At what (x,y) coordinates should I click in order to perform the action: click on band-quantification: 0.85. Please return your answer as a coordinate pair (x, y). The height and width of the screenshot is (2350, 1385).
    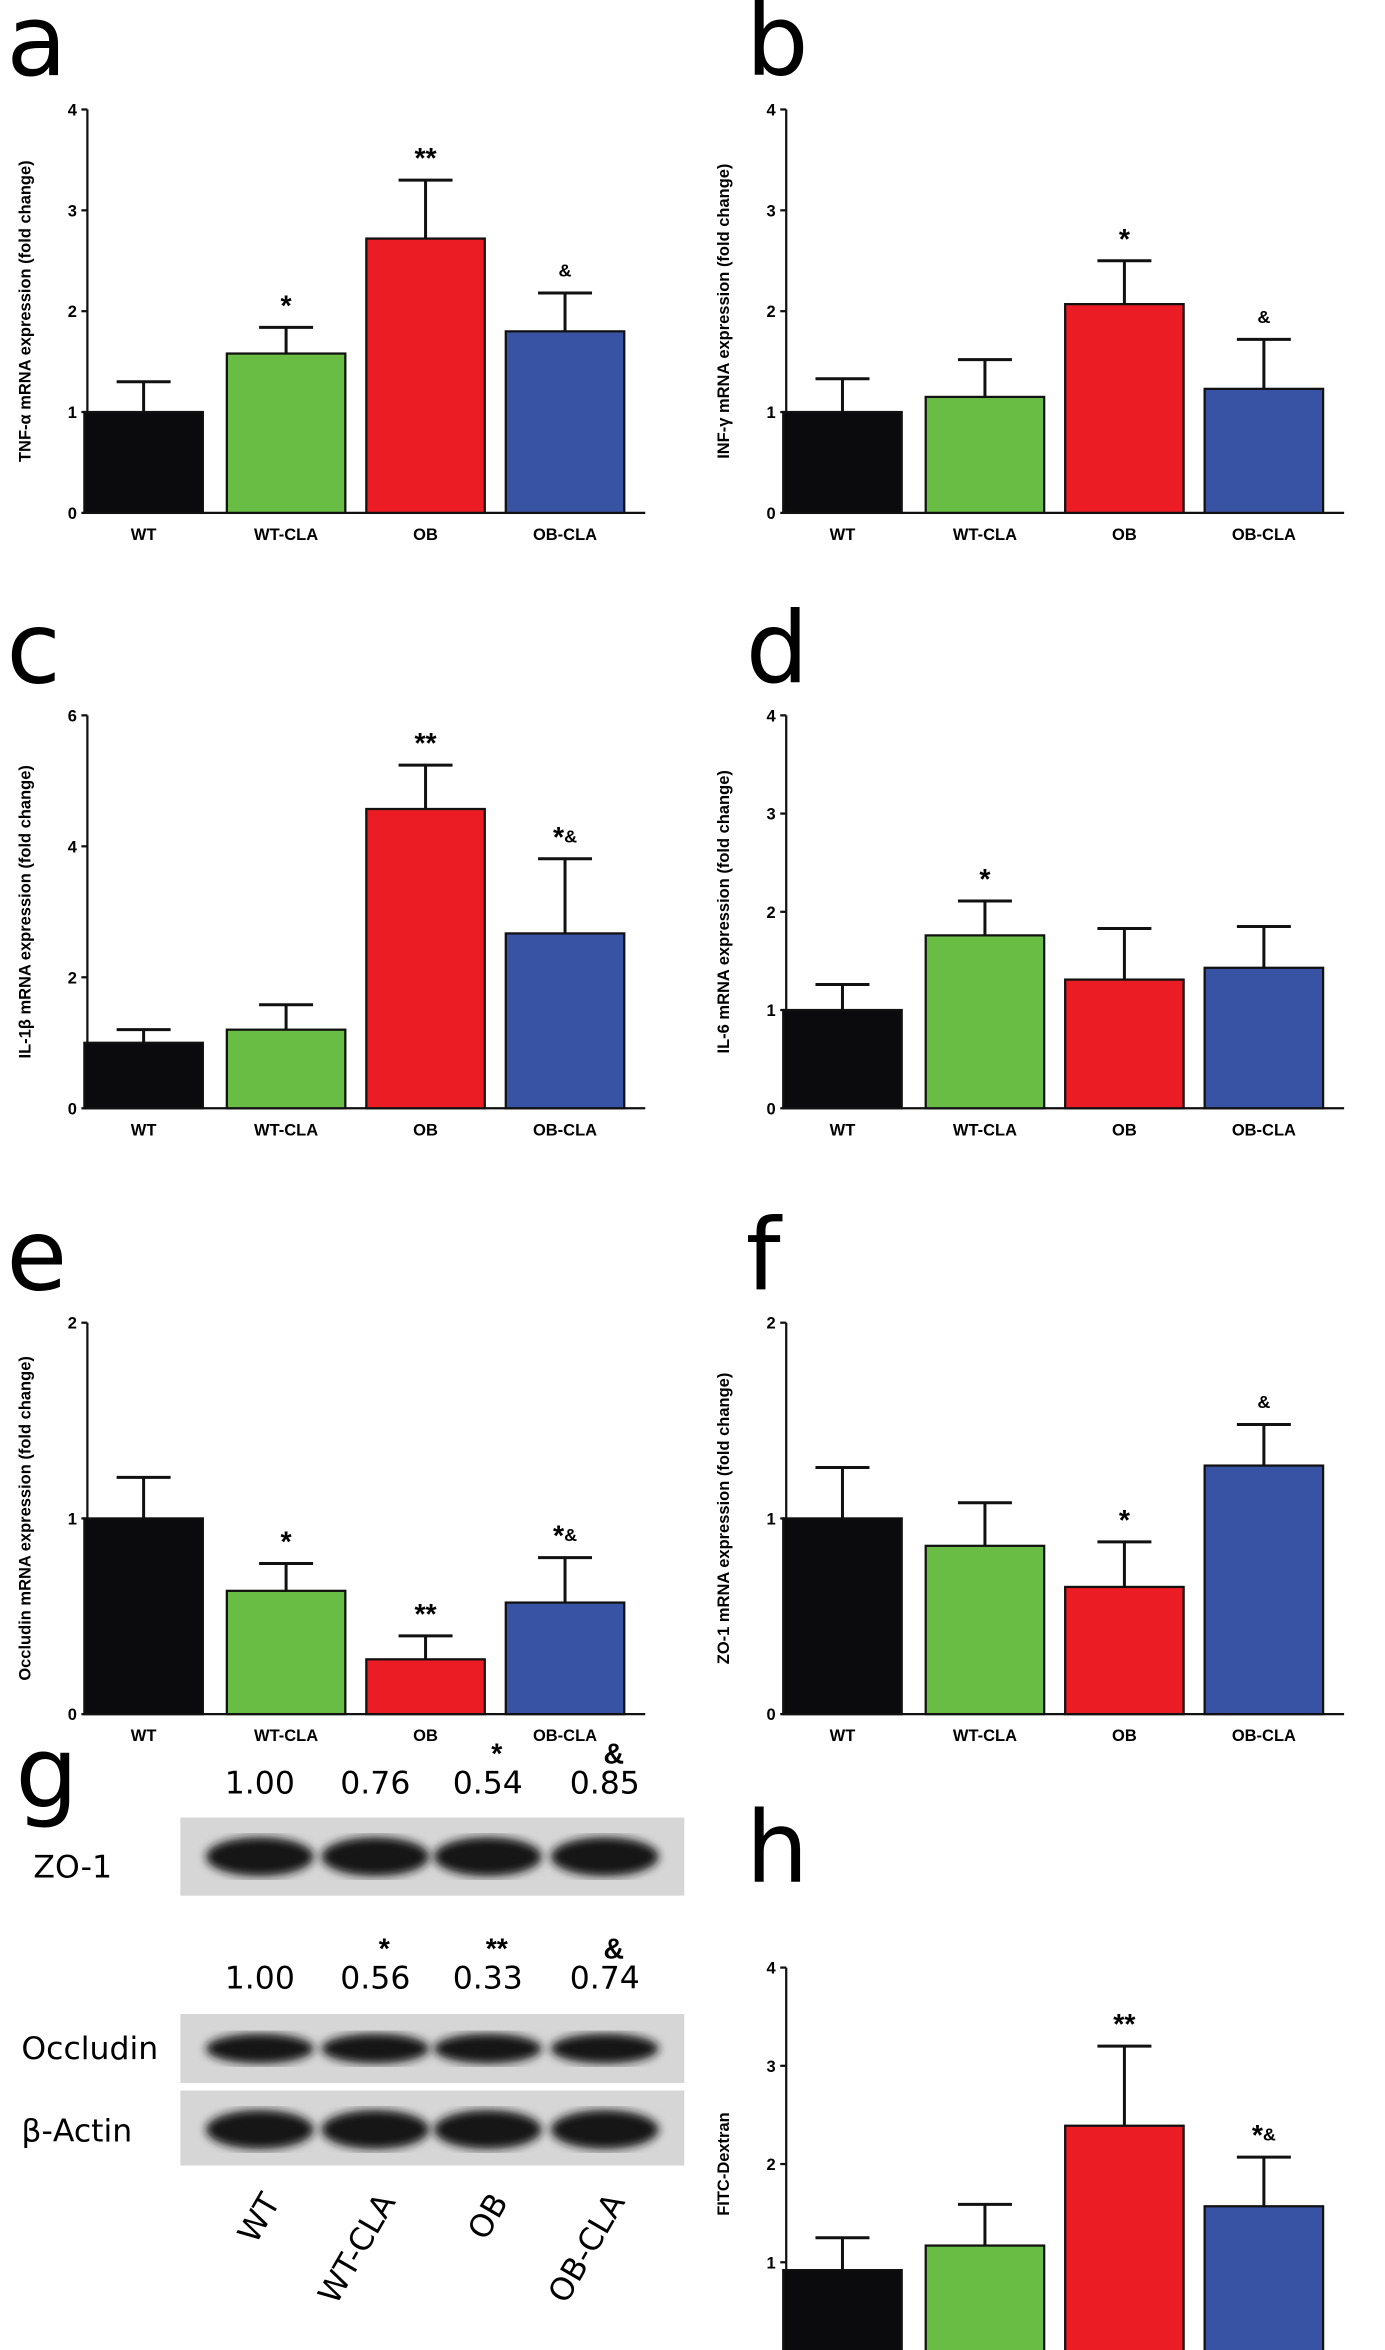
    Looking at the image, I should click on (605, 1784).